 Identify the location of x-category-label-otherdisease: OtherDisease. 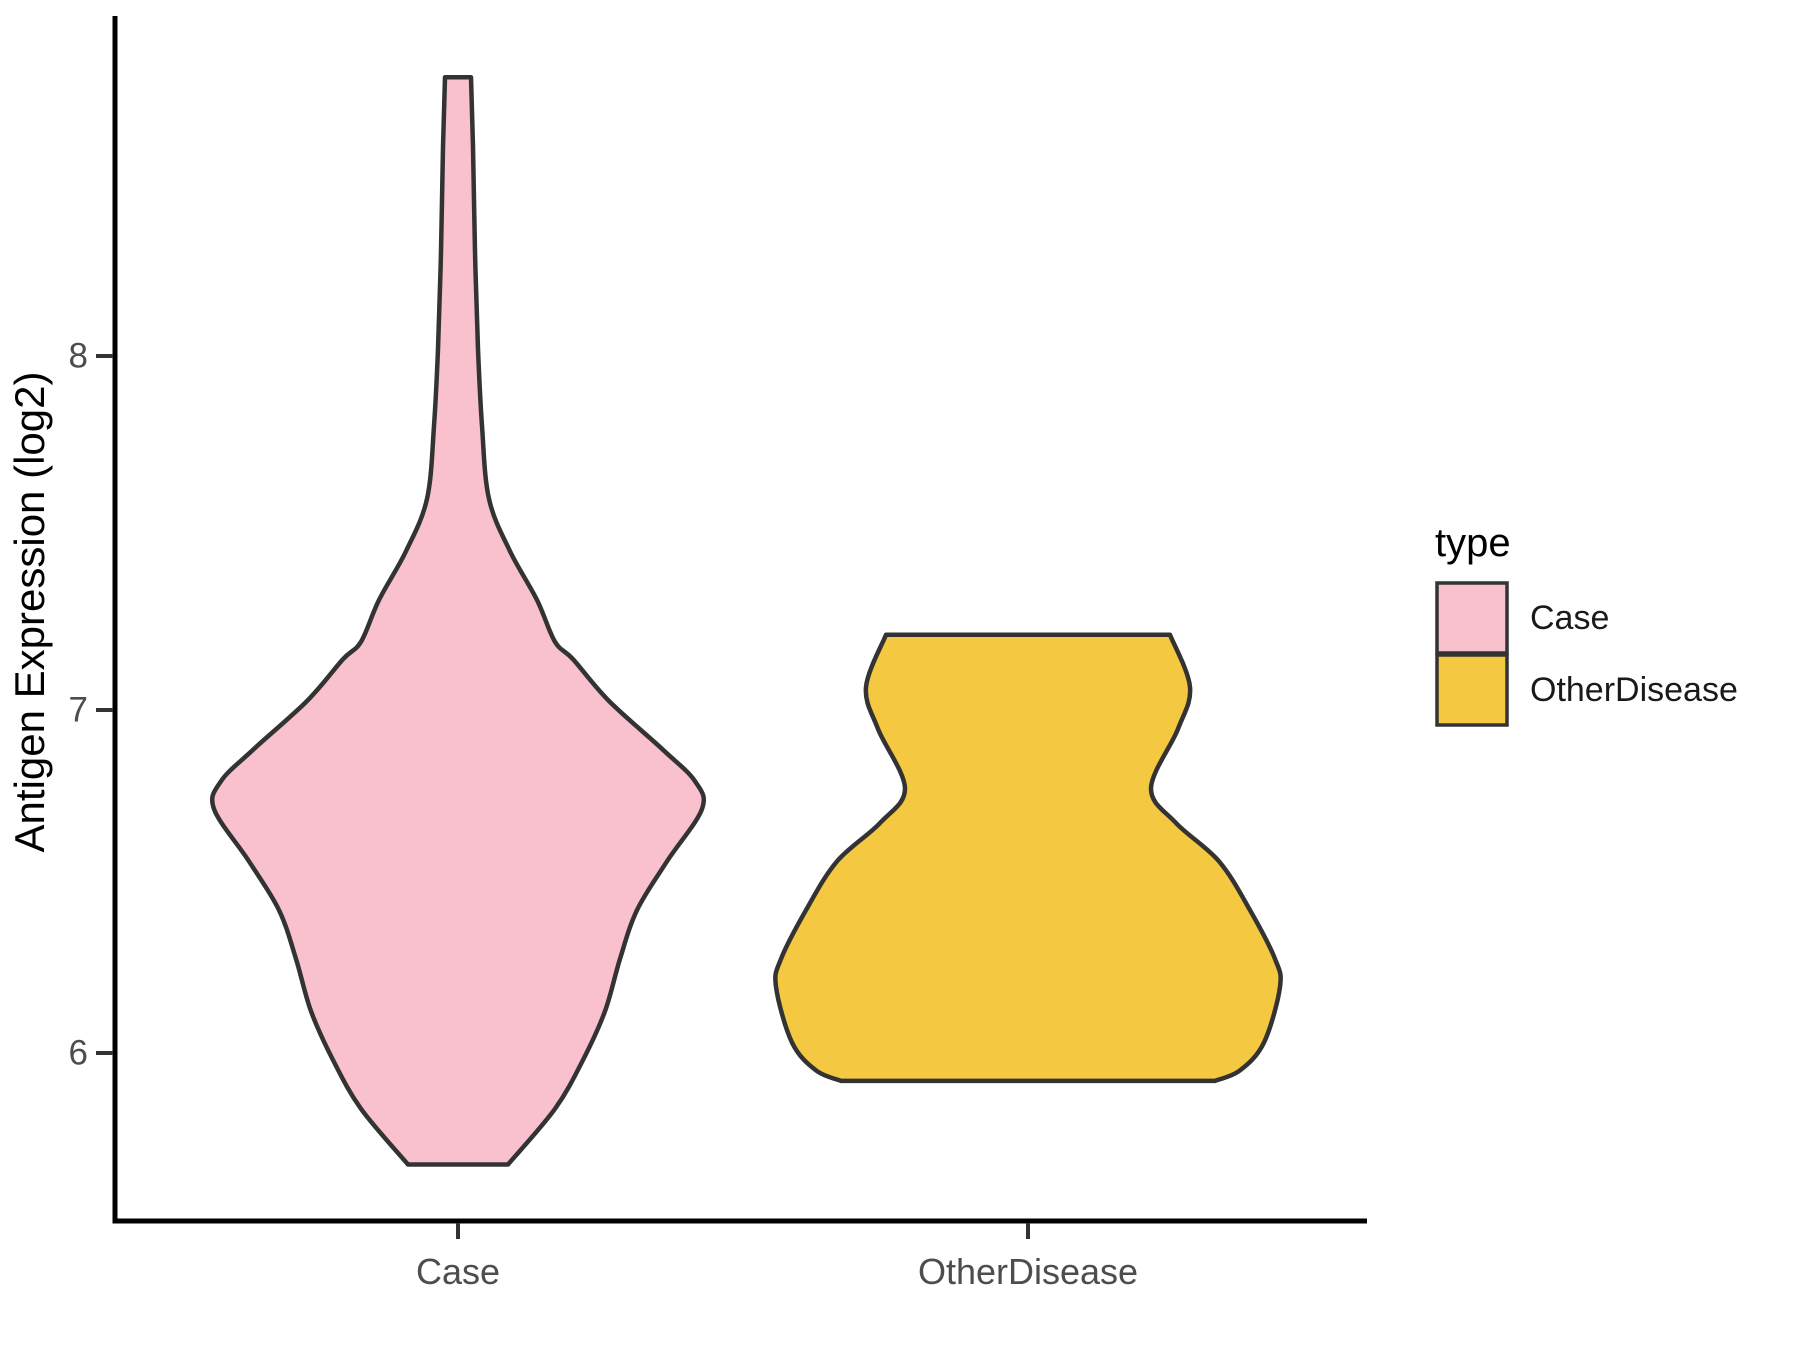
(1028, 1271).